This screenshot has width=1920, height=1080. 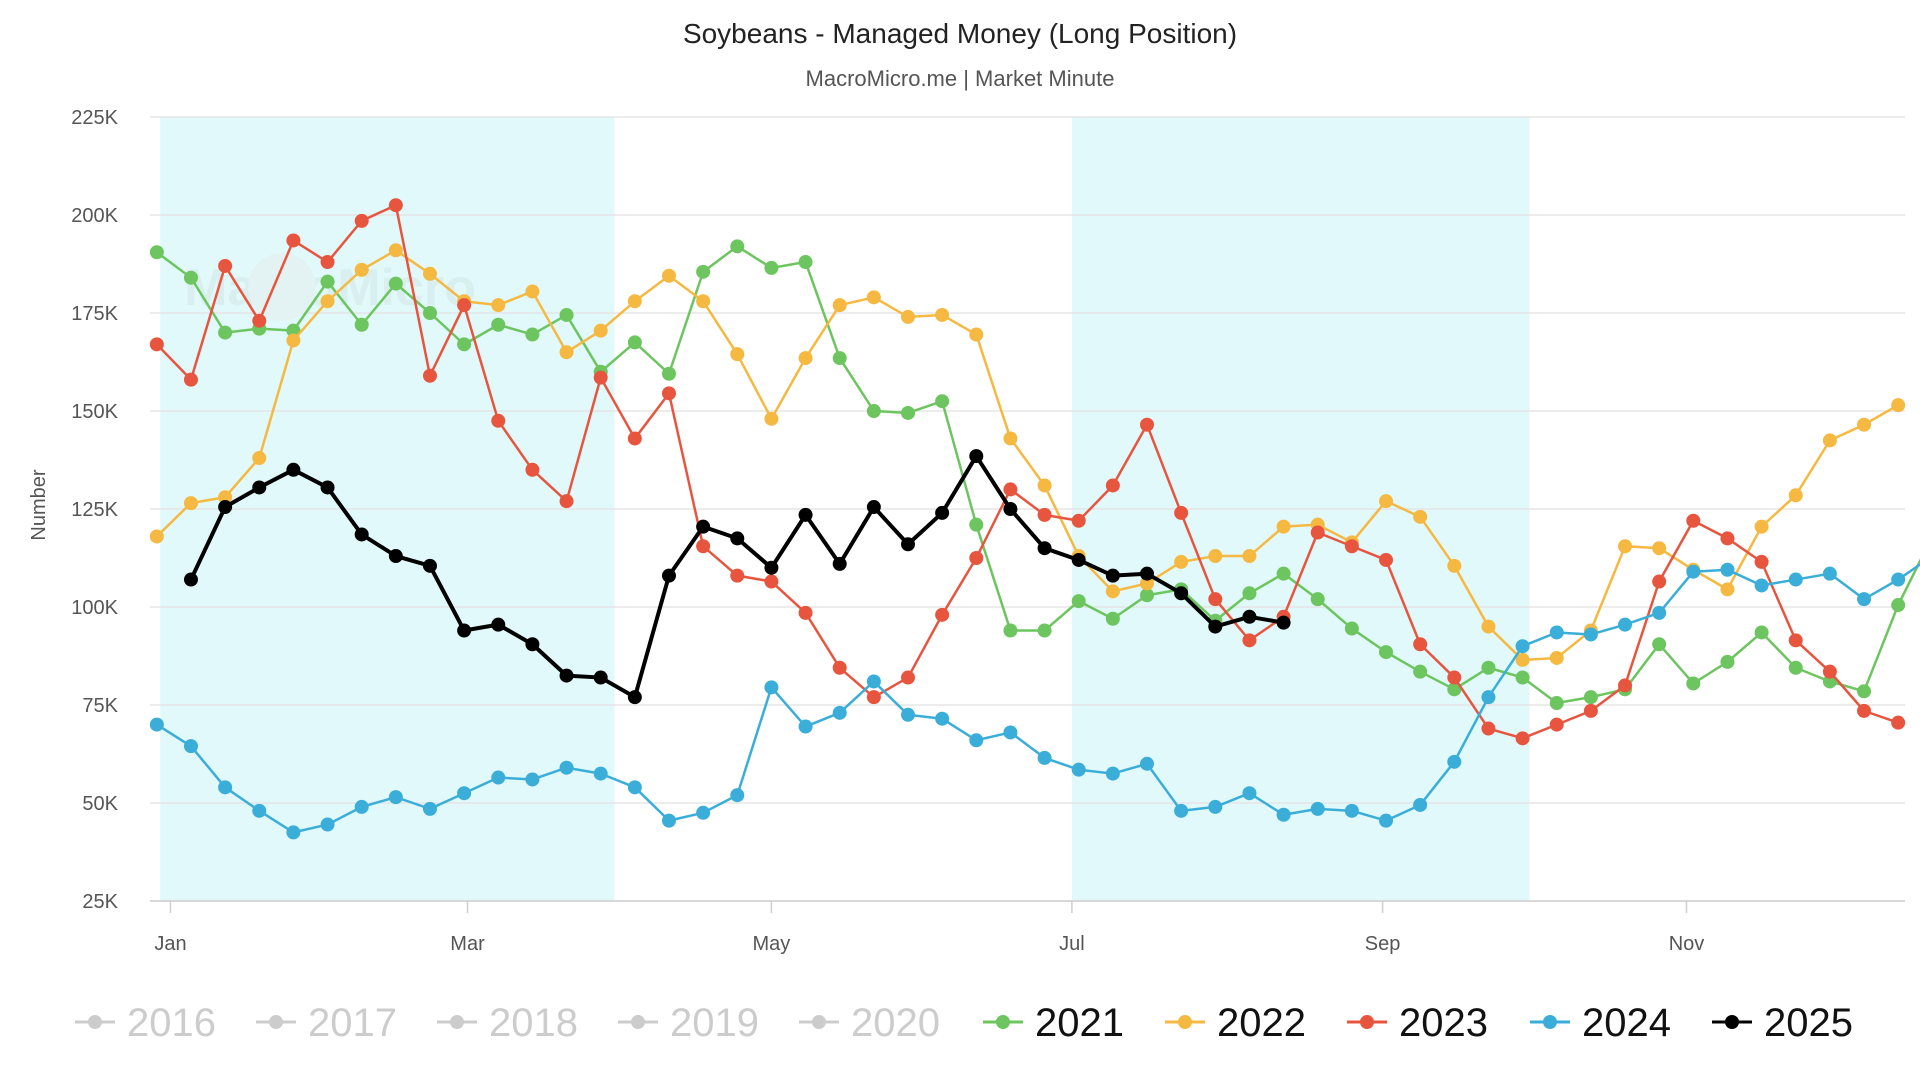 What do you see at coordinates (688, 1023) in the screenshot?
I see `legend-item-2019: 2019` at bounding box center [688, 1023].